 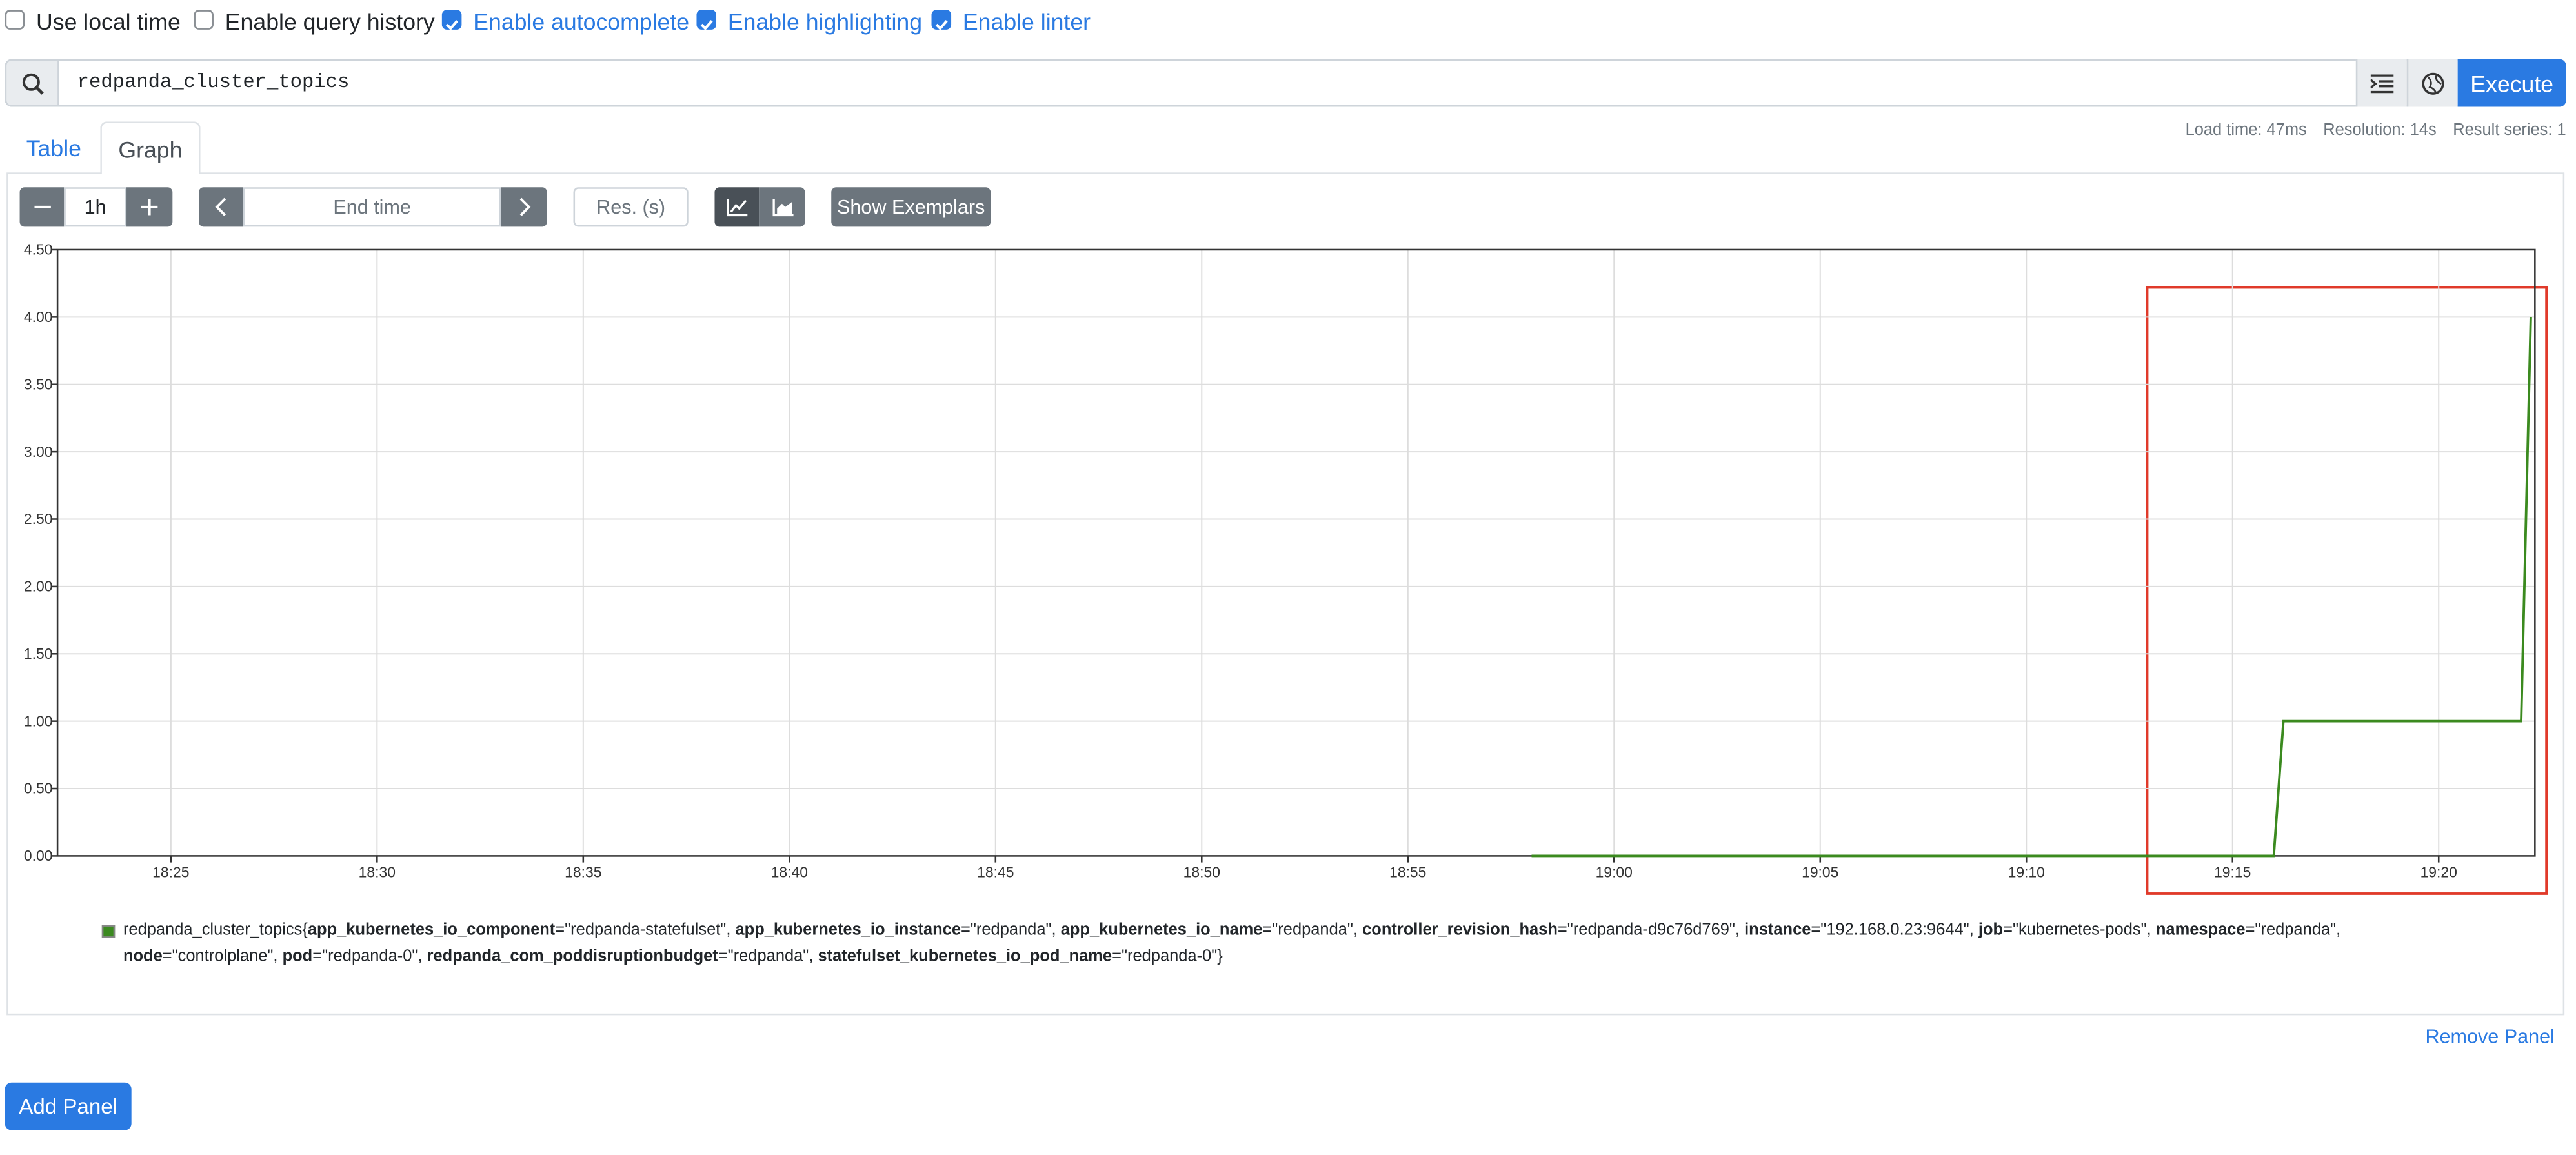 I want to click on y-tick-label: 4.50, so click(x=38, y=249).